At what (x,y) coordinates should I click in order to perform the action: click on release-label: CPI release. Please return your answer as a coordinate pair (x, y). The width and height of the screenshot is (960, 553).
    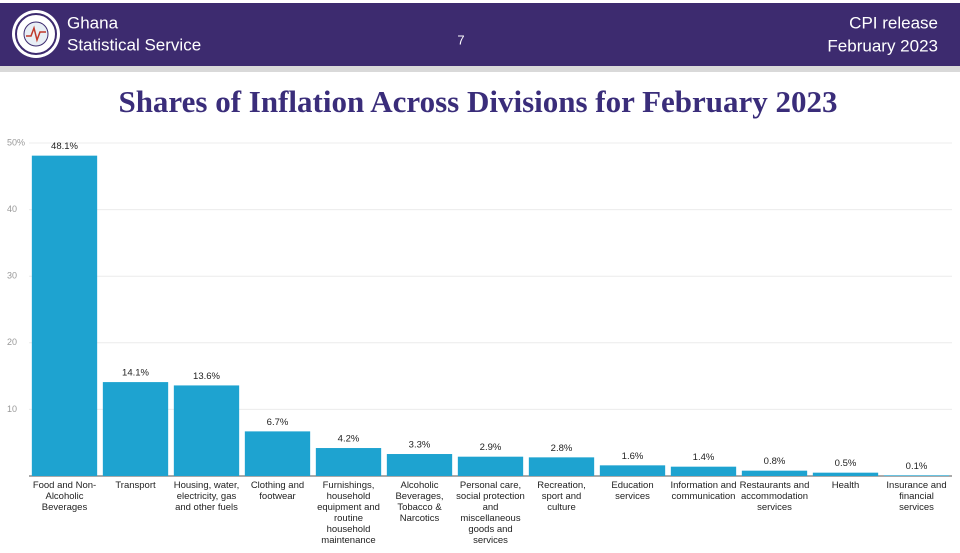
    Looking at the image, I should click on (893, 22).